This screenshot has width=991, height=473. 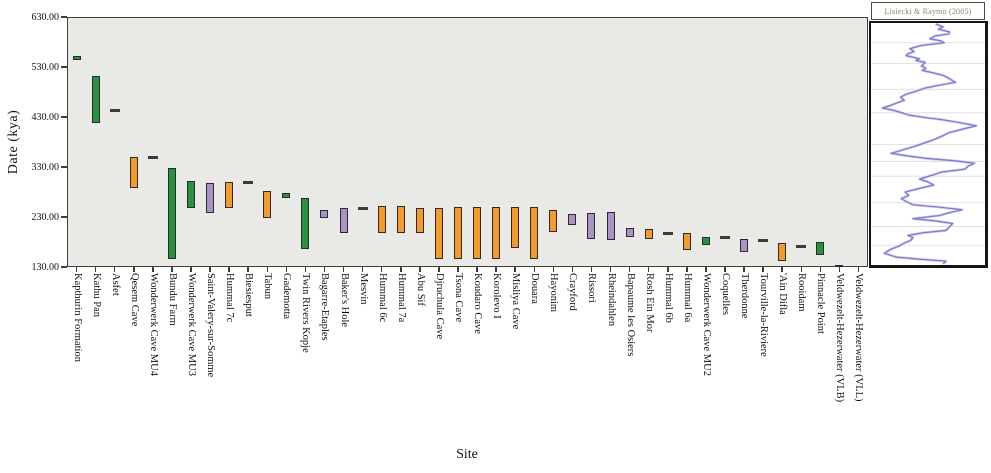 I want to click on site-label: Kapthurin Formation, so click(x=77, y=317).